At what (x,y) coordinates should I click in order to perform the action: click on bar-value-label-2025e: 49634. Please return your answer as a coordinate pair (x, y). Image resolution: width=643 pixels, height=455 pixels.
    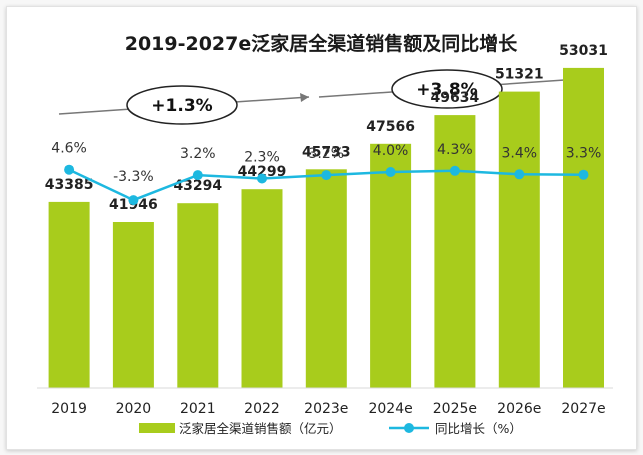
    Looking at the image, I should click on (455, 98).